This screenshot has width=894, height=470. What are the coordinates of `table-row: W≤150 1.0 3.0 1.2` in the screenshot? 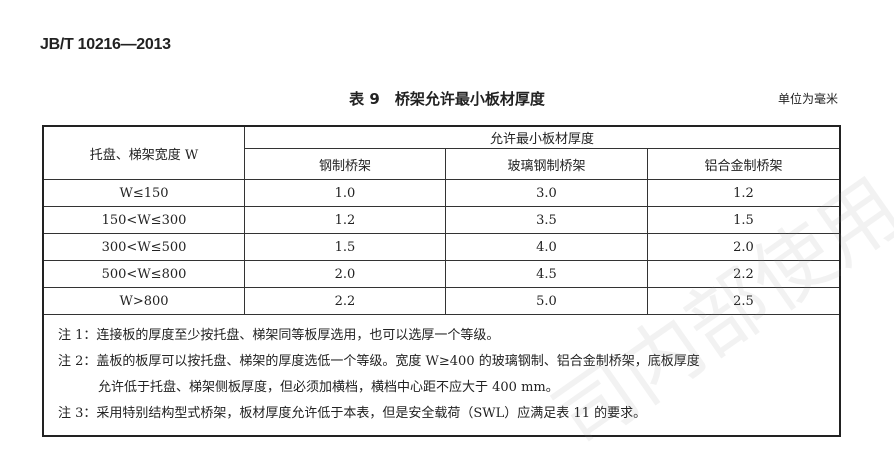 It's located at (441, 193).